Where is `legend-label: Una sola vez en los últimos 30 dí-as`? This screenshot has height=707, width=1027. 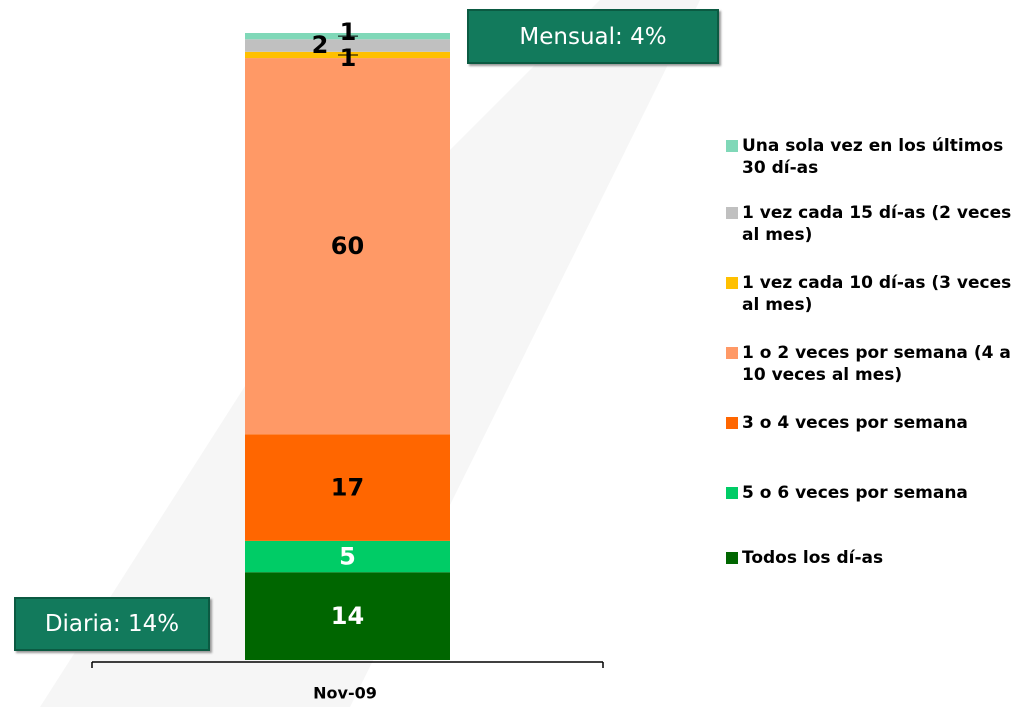
legend-label: Una sola vez en los últimos 30 dí-as is located at coordinates (873, 157).